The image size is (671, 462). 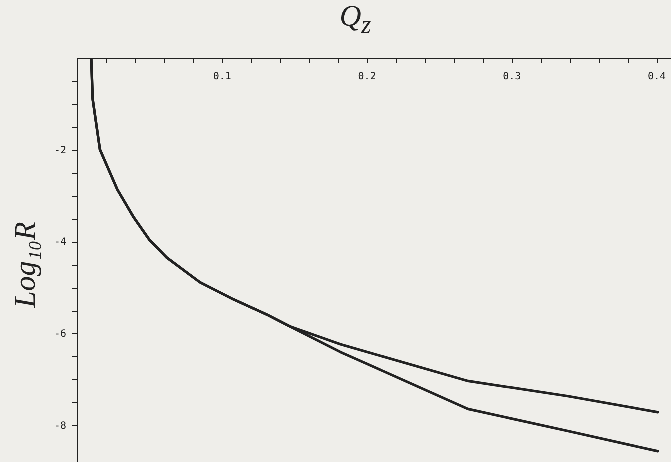 What do you see at coordinates (60, 334) in the screenshot?
I see `y-tick-label: -6` at bounding box center [60, 334].